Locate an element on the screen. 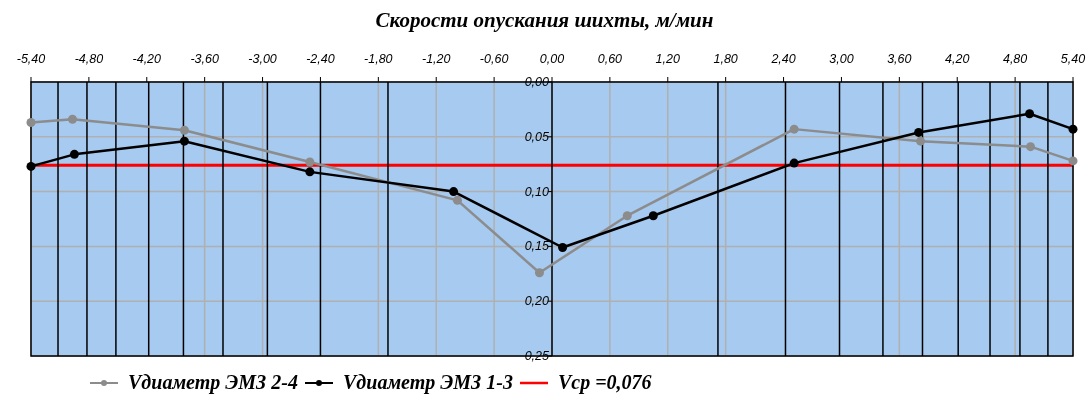 This screenshot has width=1089, height=406. x-tick-label: -4,80 is located at coordinates (89, 59).